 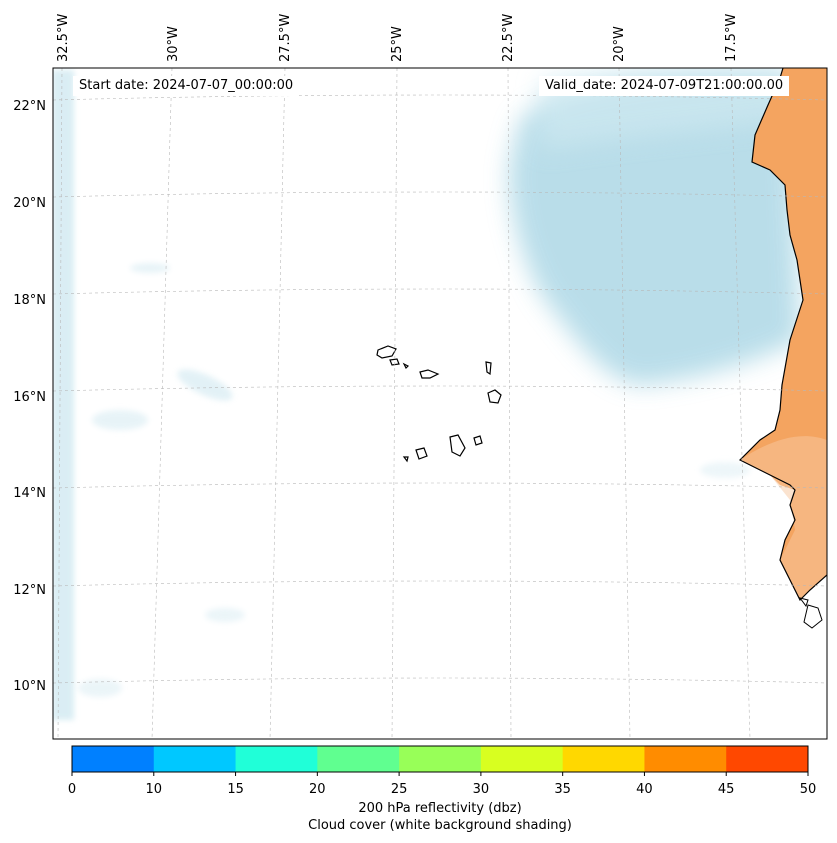 What do you see at coordinates (72, 789) in the screenshot?
I see `colorbar-tick-label: 0` at bounding box center [72, 789].